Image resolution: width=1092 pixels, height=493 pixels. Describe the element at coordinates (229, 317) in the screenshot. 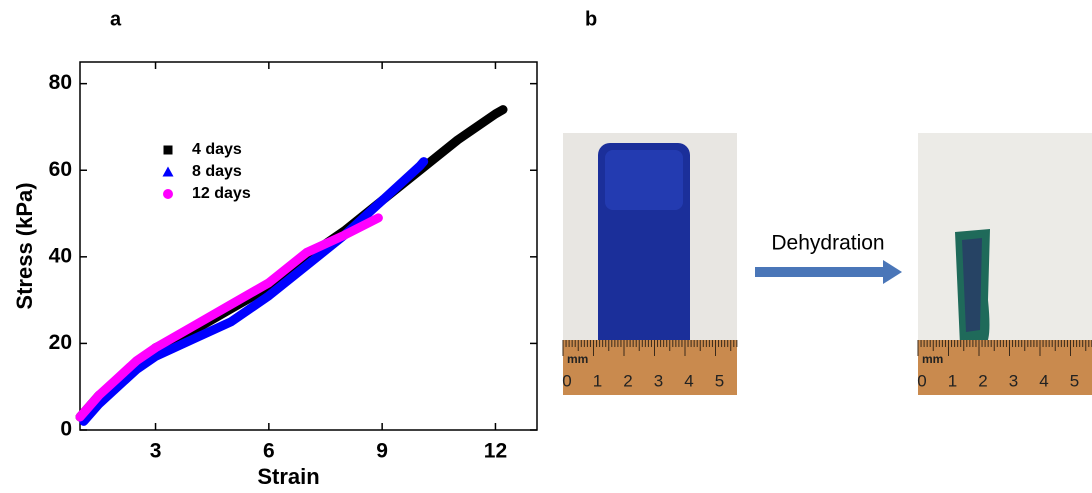

I see `data-band` at that location.